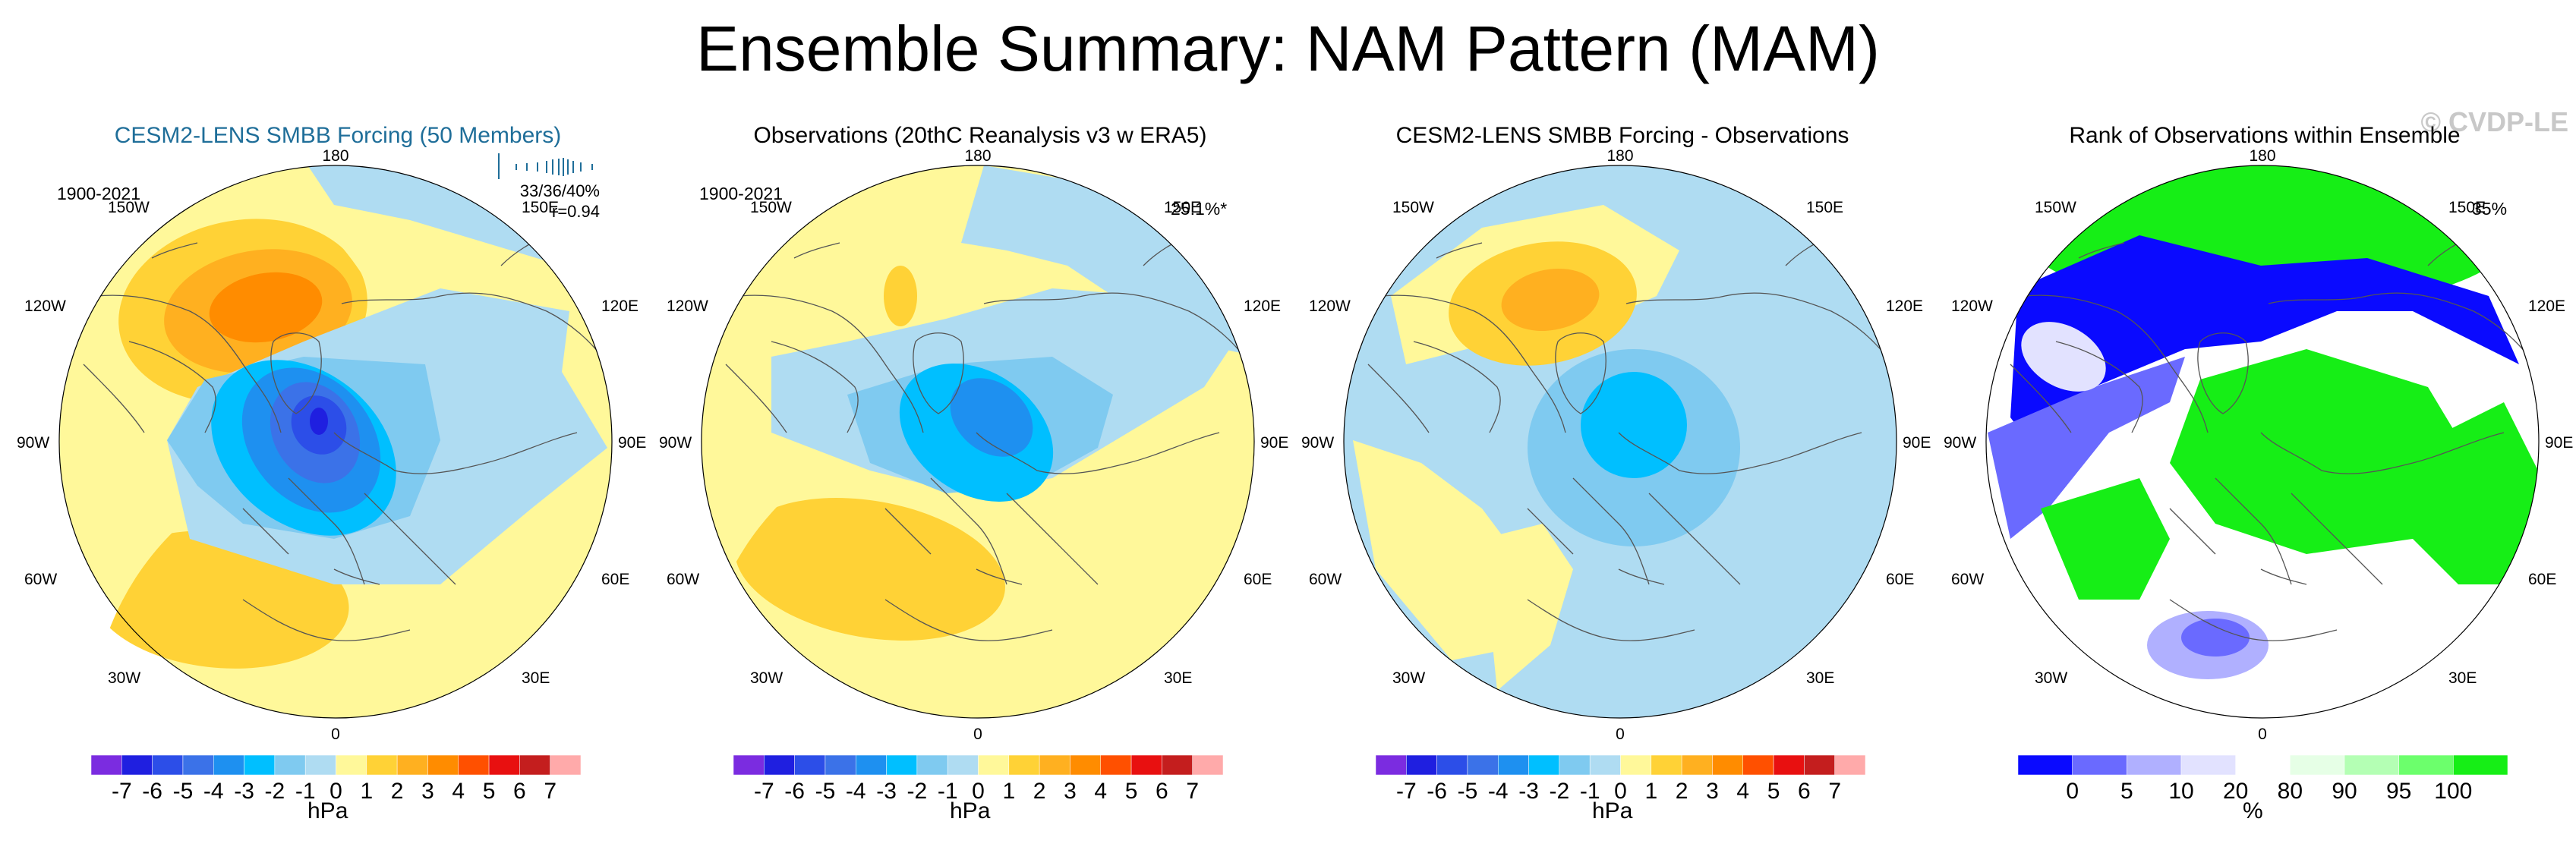  I want to click on colorbar-tick-label: 3, so click(1712, 791).